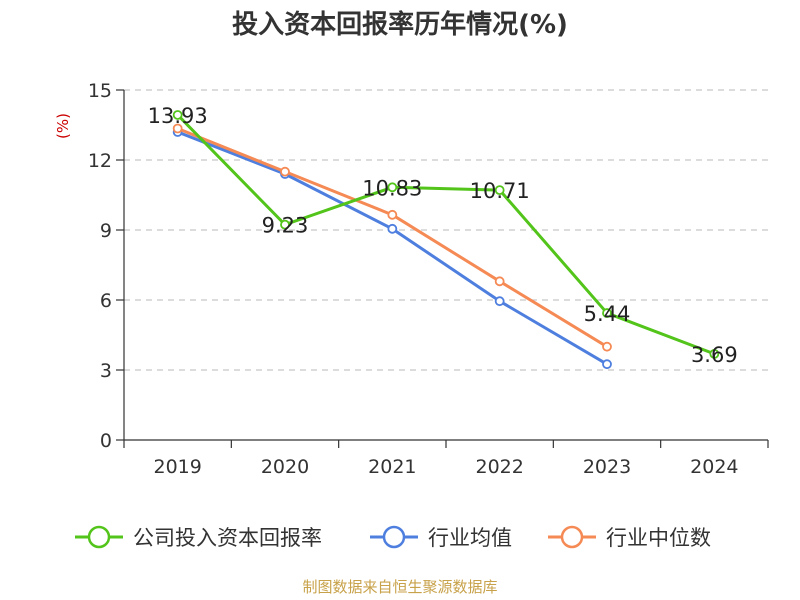  What do you see at coordinates (177, 467) in the screenshot?
I see `x-tick-label: 2019` at bounding box center [177, 467].